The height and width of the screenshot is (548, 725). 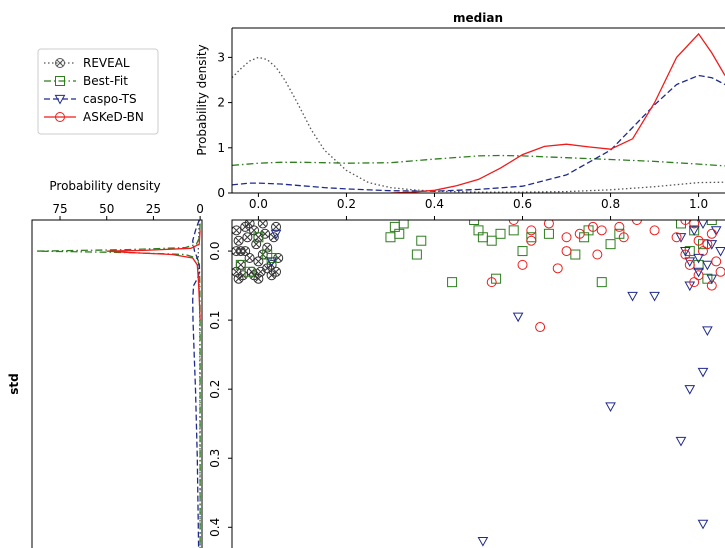 I want to click on legend-entry-best-fit: Best-Fit, so click(x=86, y=81).